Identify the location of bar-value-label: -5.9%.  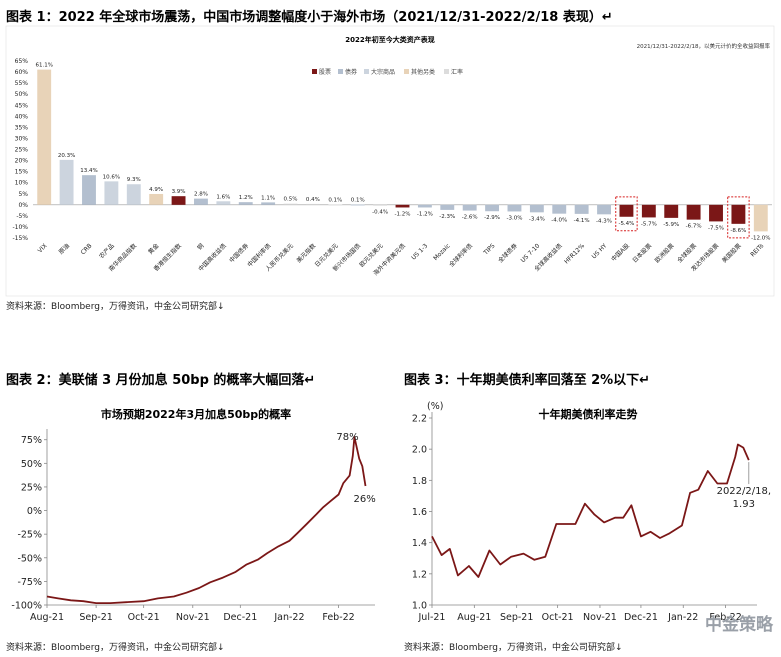
(671, 225).